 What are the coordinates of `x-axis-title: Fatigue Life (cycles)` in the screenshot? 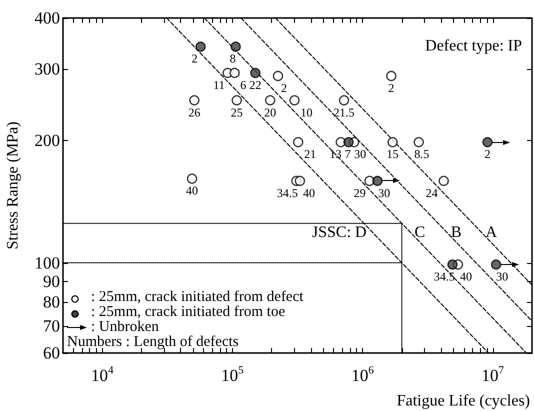 It's located at (463, 401).